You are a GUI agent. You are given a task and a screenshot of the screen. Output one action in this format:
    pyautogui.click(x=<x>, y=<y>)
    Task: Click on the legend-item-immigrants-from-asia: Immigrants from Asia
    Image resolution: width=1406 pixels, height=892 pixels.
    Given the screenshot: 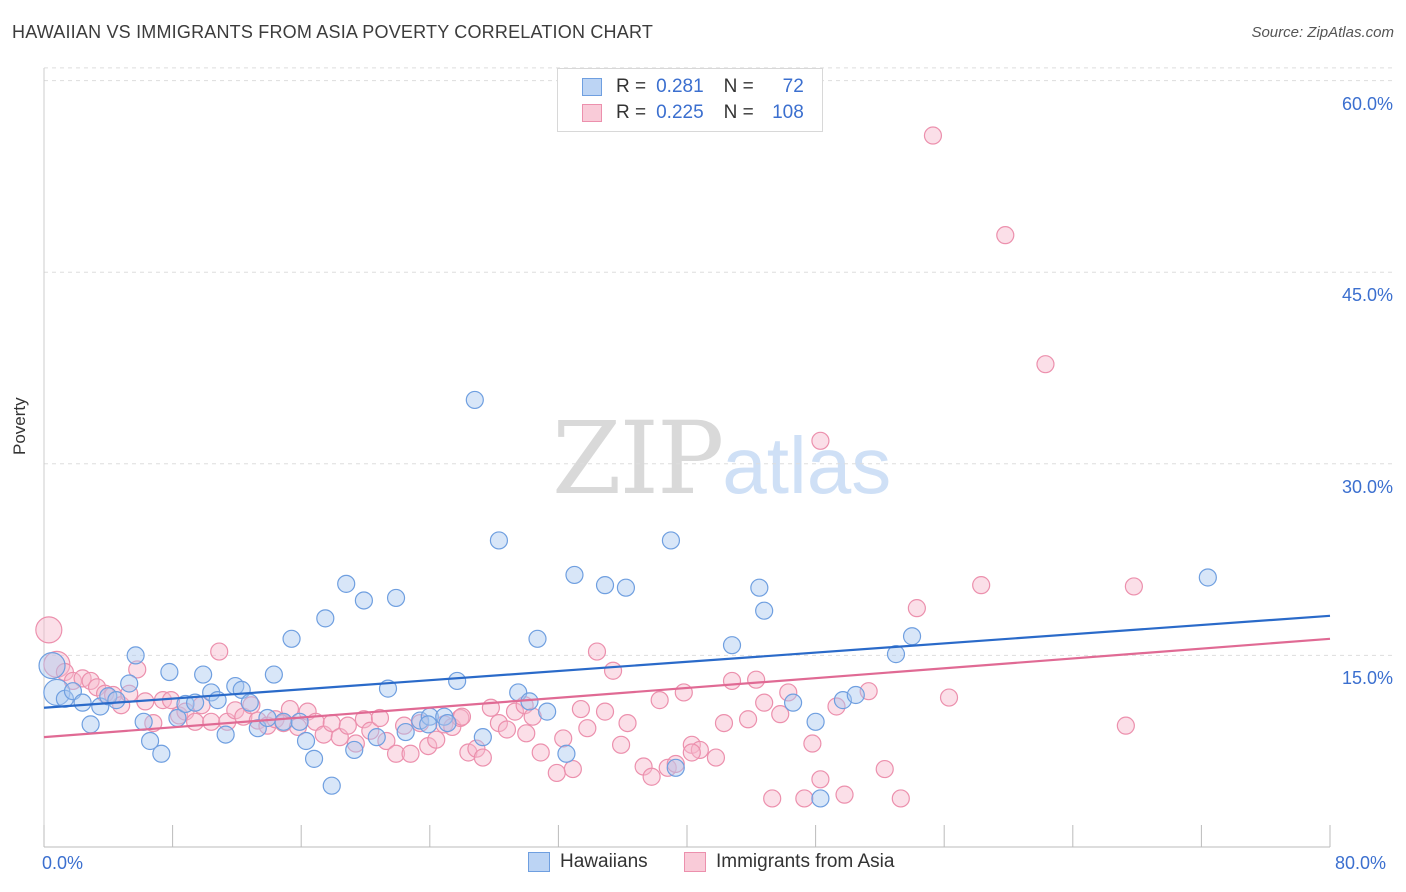 What is the action you would take?
    pyautogui.click(x=789, y=862)
    